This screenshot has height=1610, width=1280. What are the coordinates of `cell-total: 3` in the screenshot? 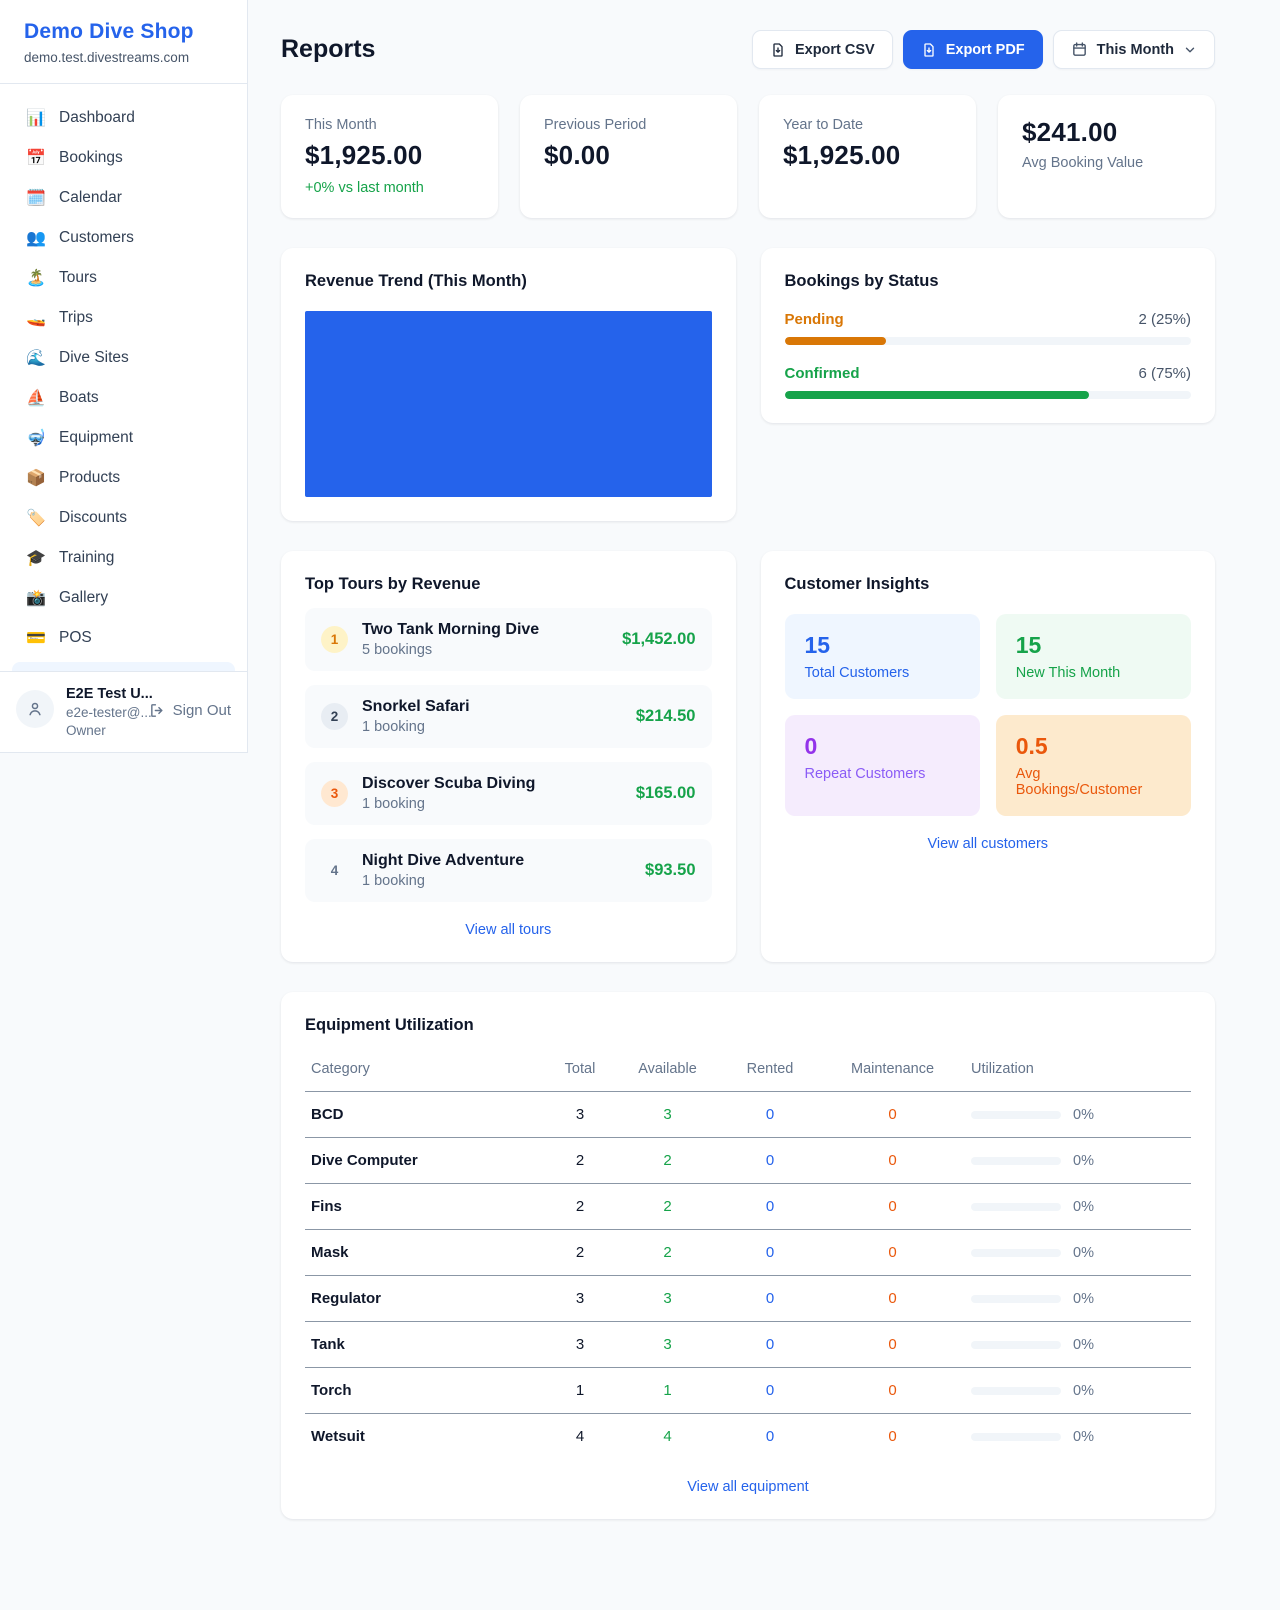 It's located at (580, 1344).